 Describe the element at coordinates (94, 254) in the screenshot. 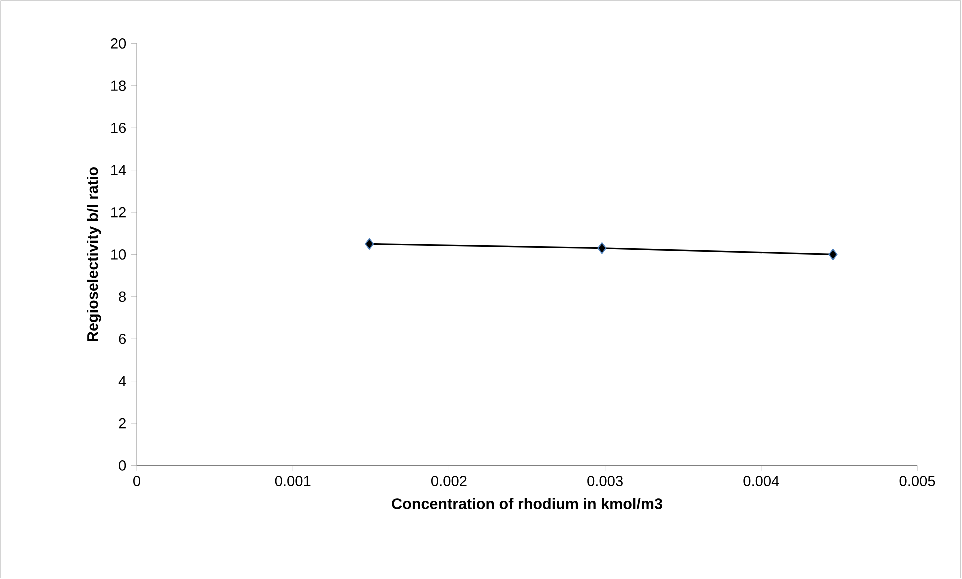

I see `y-axis-title: Regioselectivity b/l ratio` at that location.